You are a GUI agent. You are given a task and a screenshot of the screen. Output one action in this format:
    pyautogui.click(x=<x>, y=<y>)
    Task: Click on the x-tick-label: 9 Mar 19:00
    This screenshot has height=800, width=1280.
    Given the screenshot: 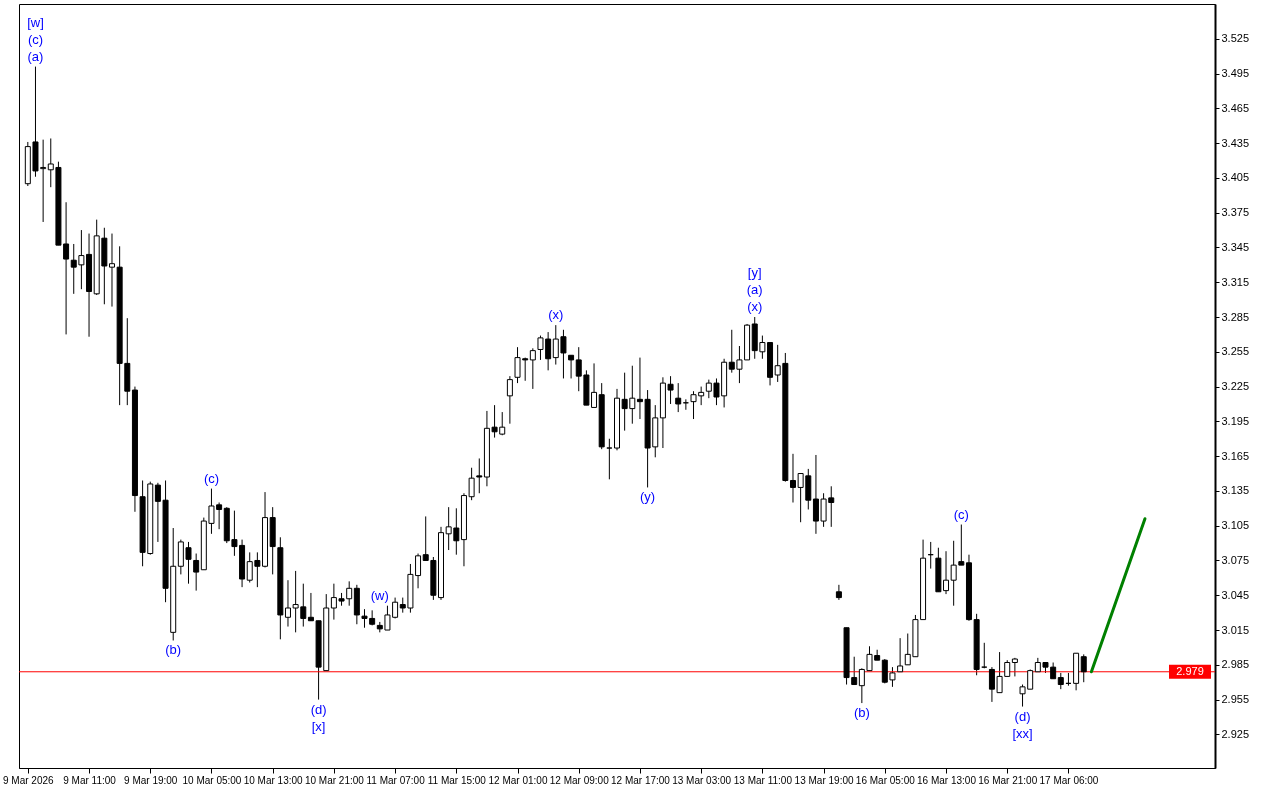 What is the action you would take?
    pyautogui.click(x=151, y=780)
    